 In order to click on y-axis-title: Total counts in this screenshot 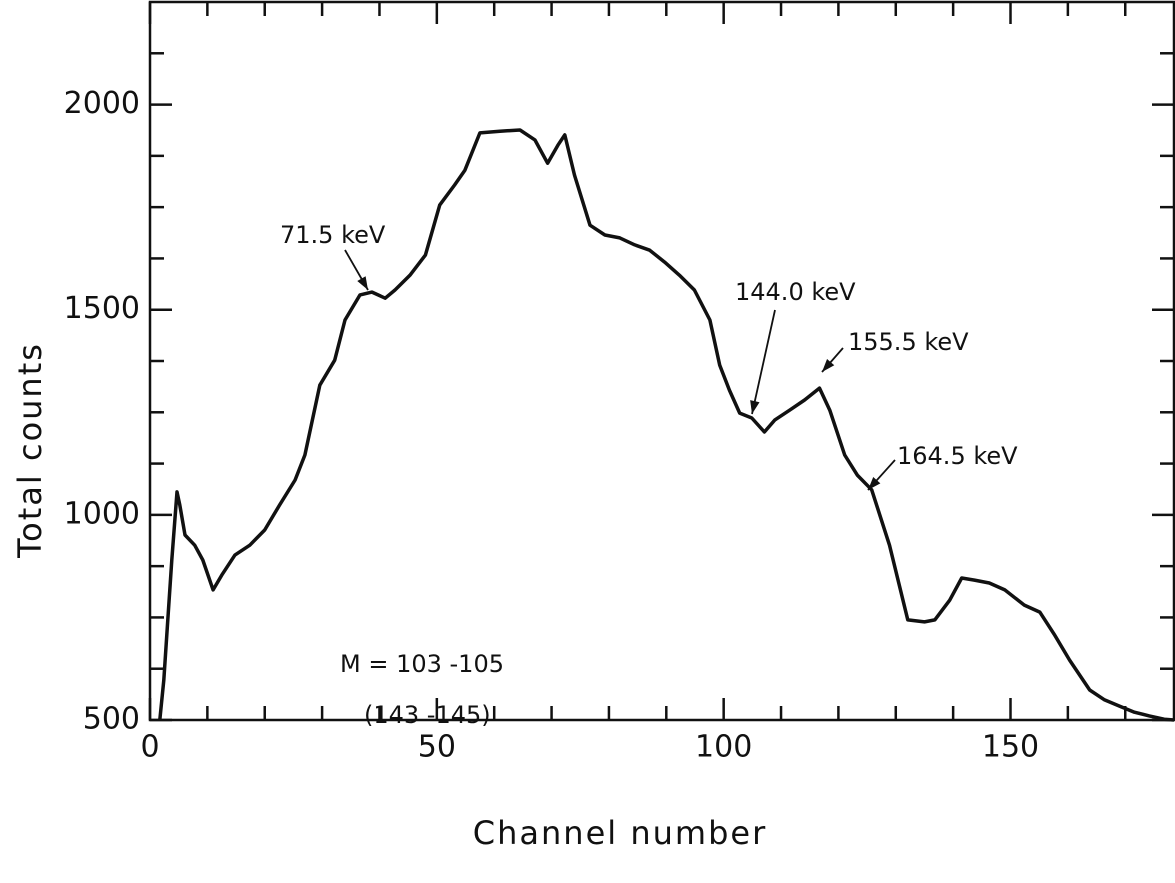, I will do `click(30, 450)`.